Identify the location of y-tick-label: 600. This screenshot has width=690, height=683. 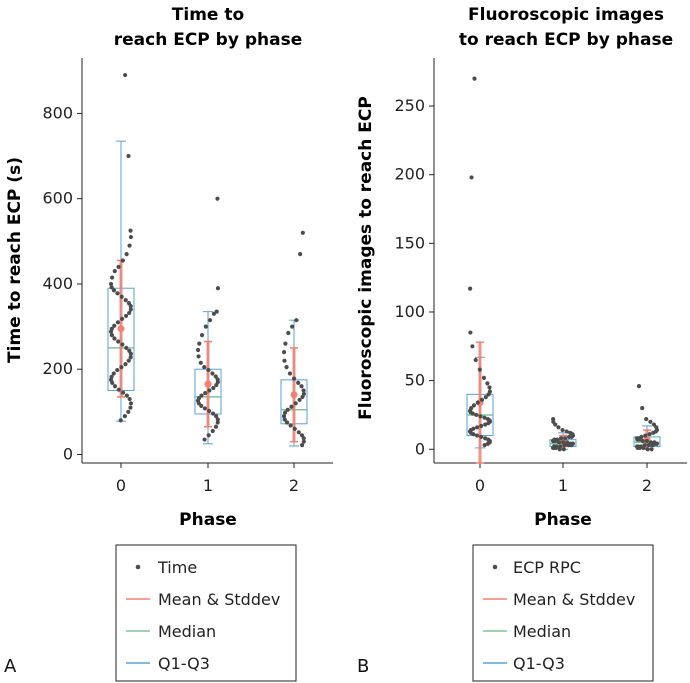
(57, 198).